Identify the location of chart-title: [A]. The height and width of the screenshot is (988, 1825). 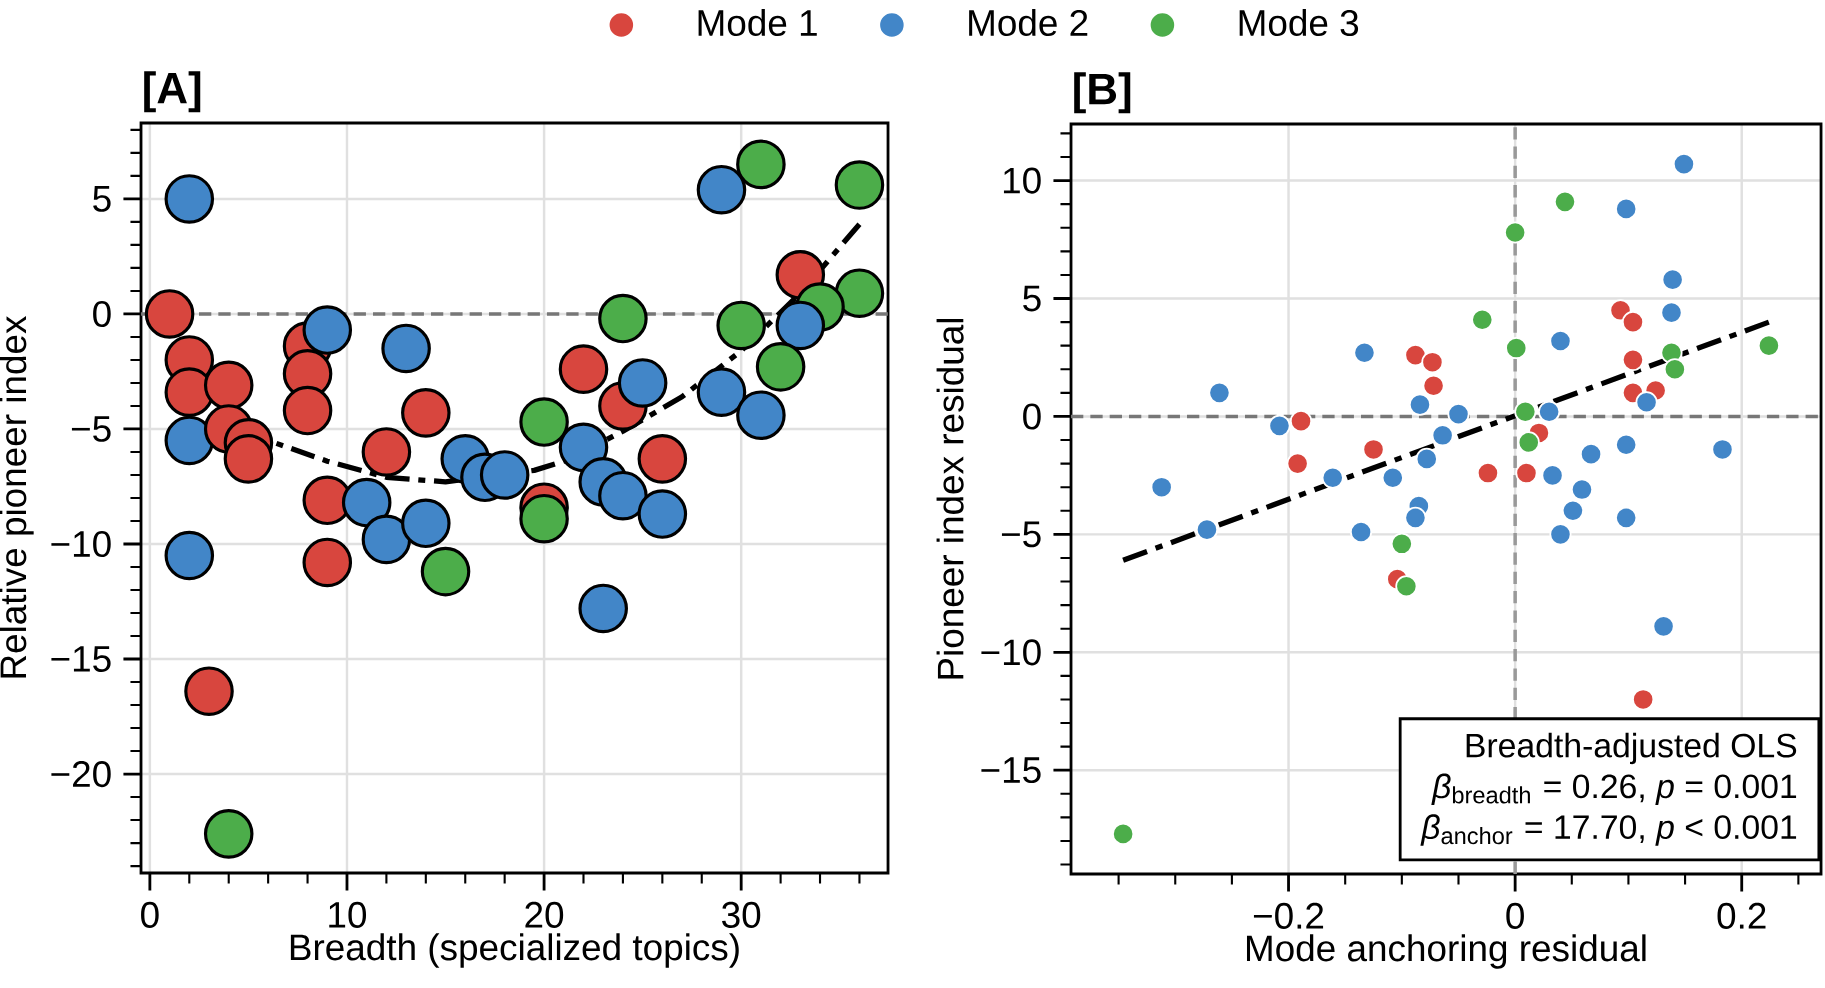
(172, 92).